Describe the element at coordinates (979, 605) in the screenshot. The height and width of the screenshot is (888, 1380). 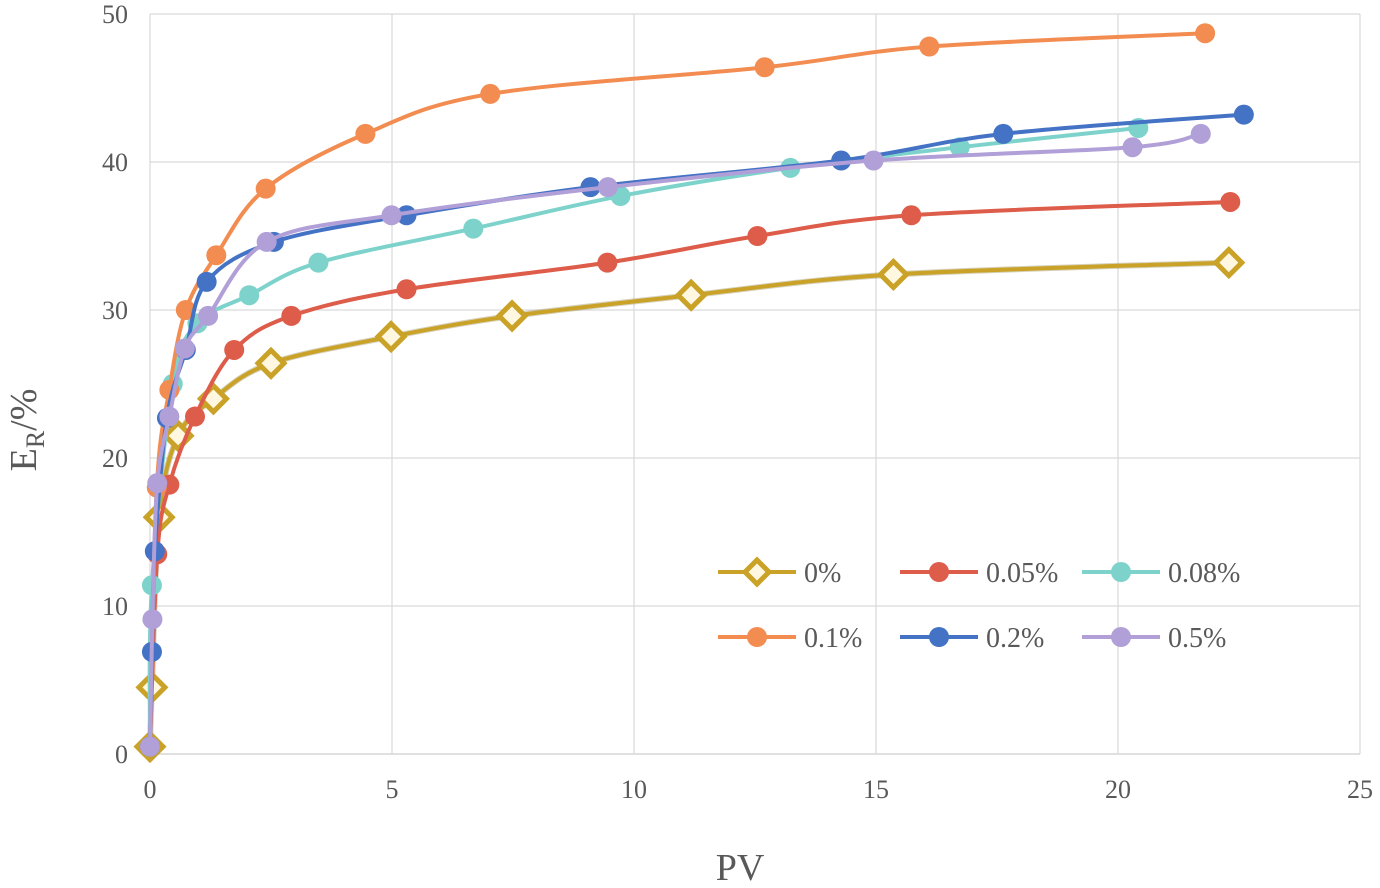
I see `legend: 0% 0.05% 0.08% 0.1% 0.2% 0.5%` at that location.